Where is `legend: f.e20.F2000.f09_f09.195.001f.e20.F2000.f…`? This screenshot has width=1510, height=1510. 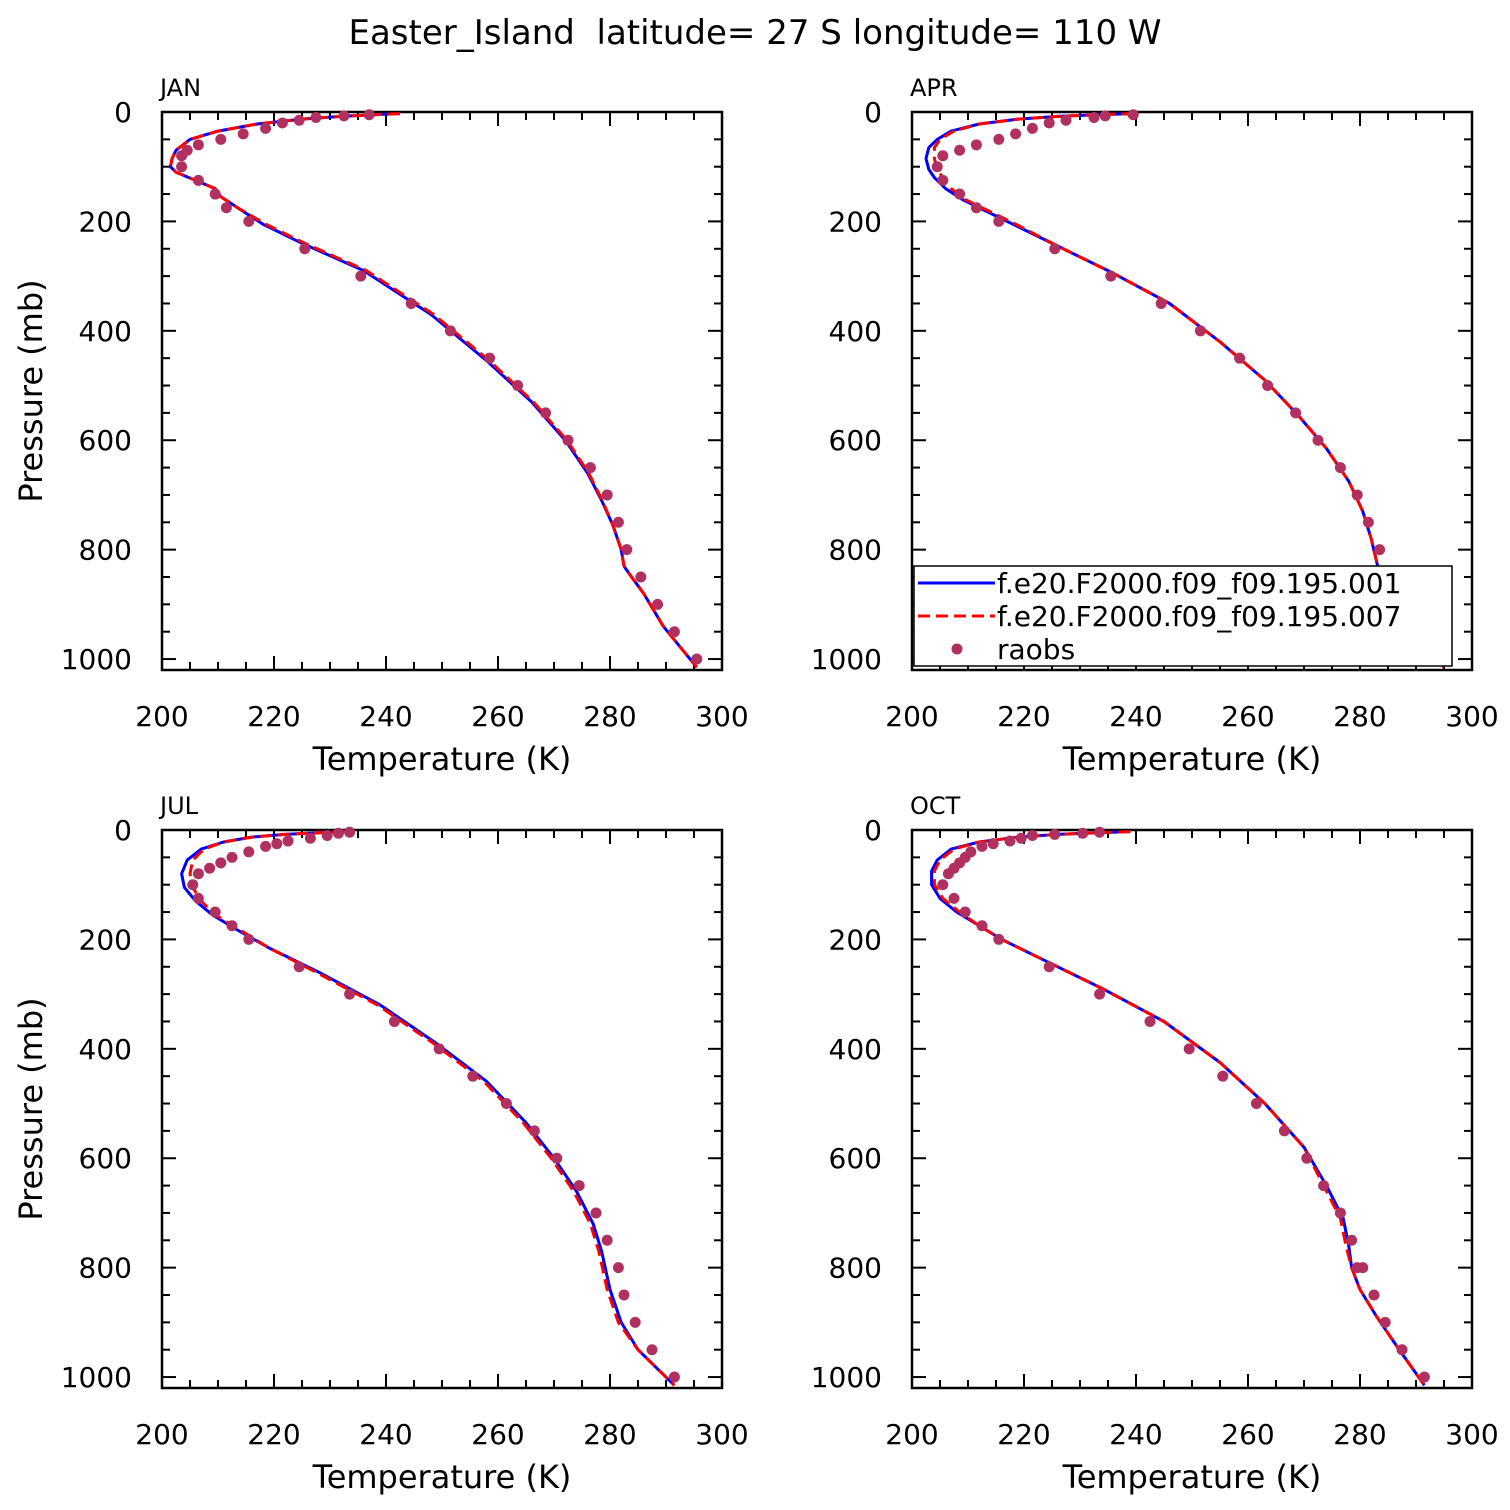
legend: f.e20.F2000.f09_f09.195.001f.e20.F2000.f… is located at coordinates (1183, 616).